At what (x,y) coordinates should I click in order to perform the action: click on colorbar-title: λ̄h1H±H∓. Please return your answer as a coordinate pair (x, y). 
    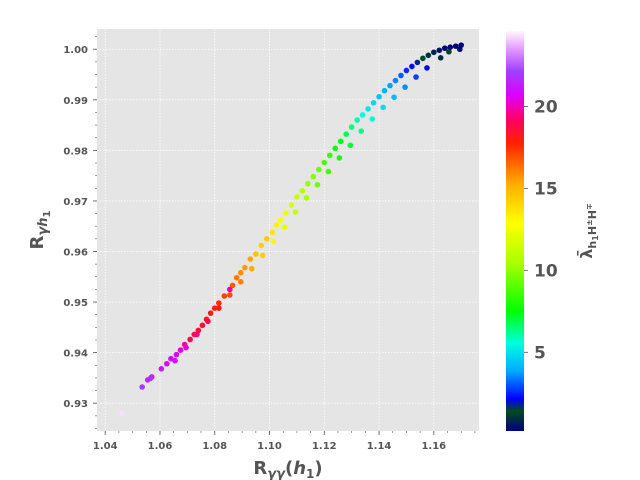
    Looking at the image, I should click on (588, 230).